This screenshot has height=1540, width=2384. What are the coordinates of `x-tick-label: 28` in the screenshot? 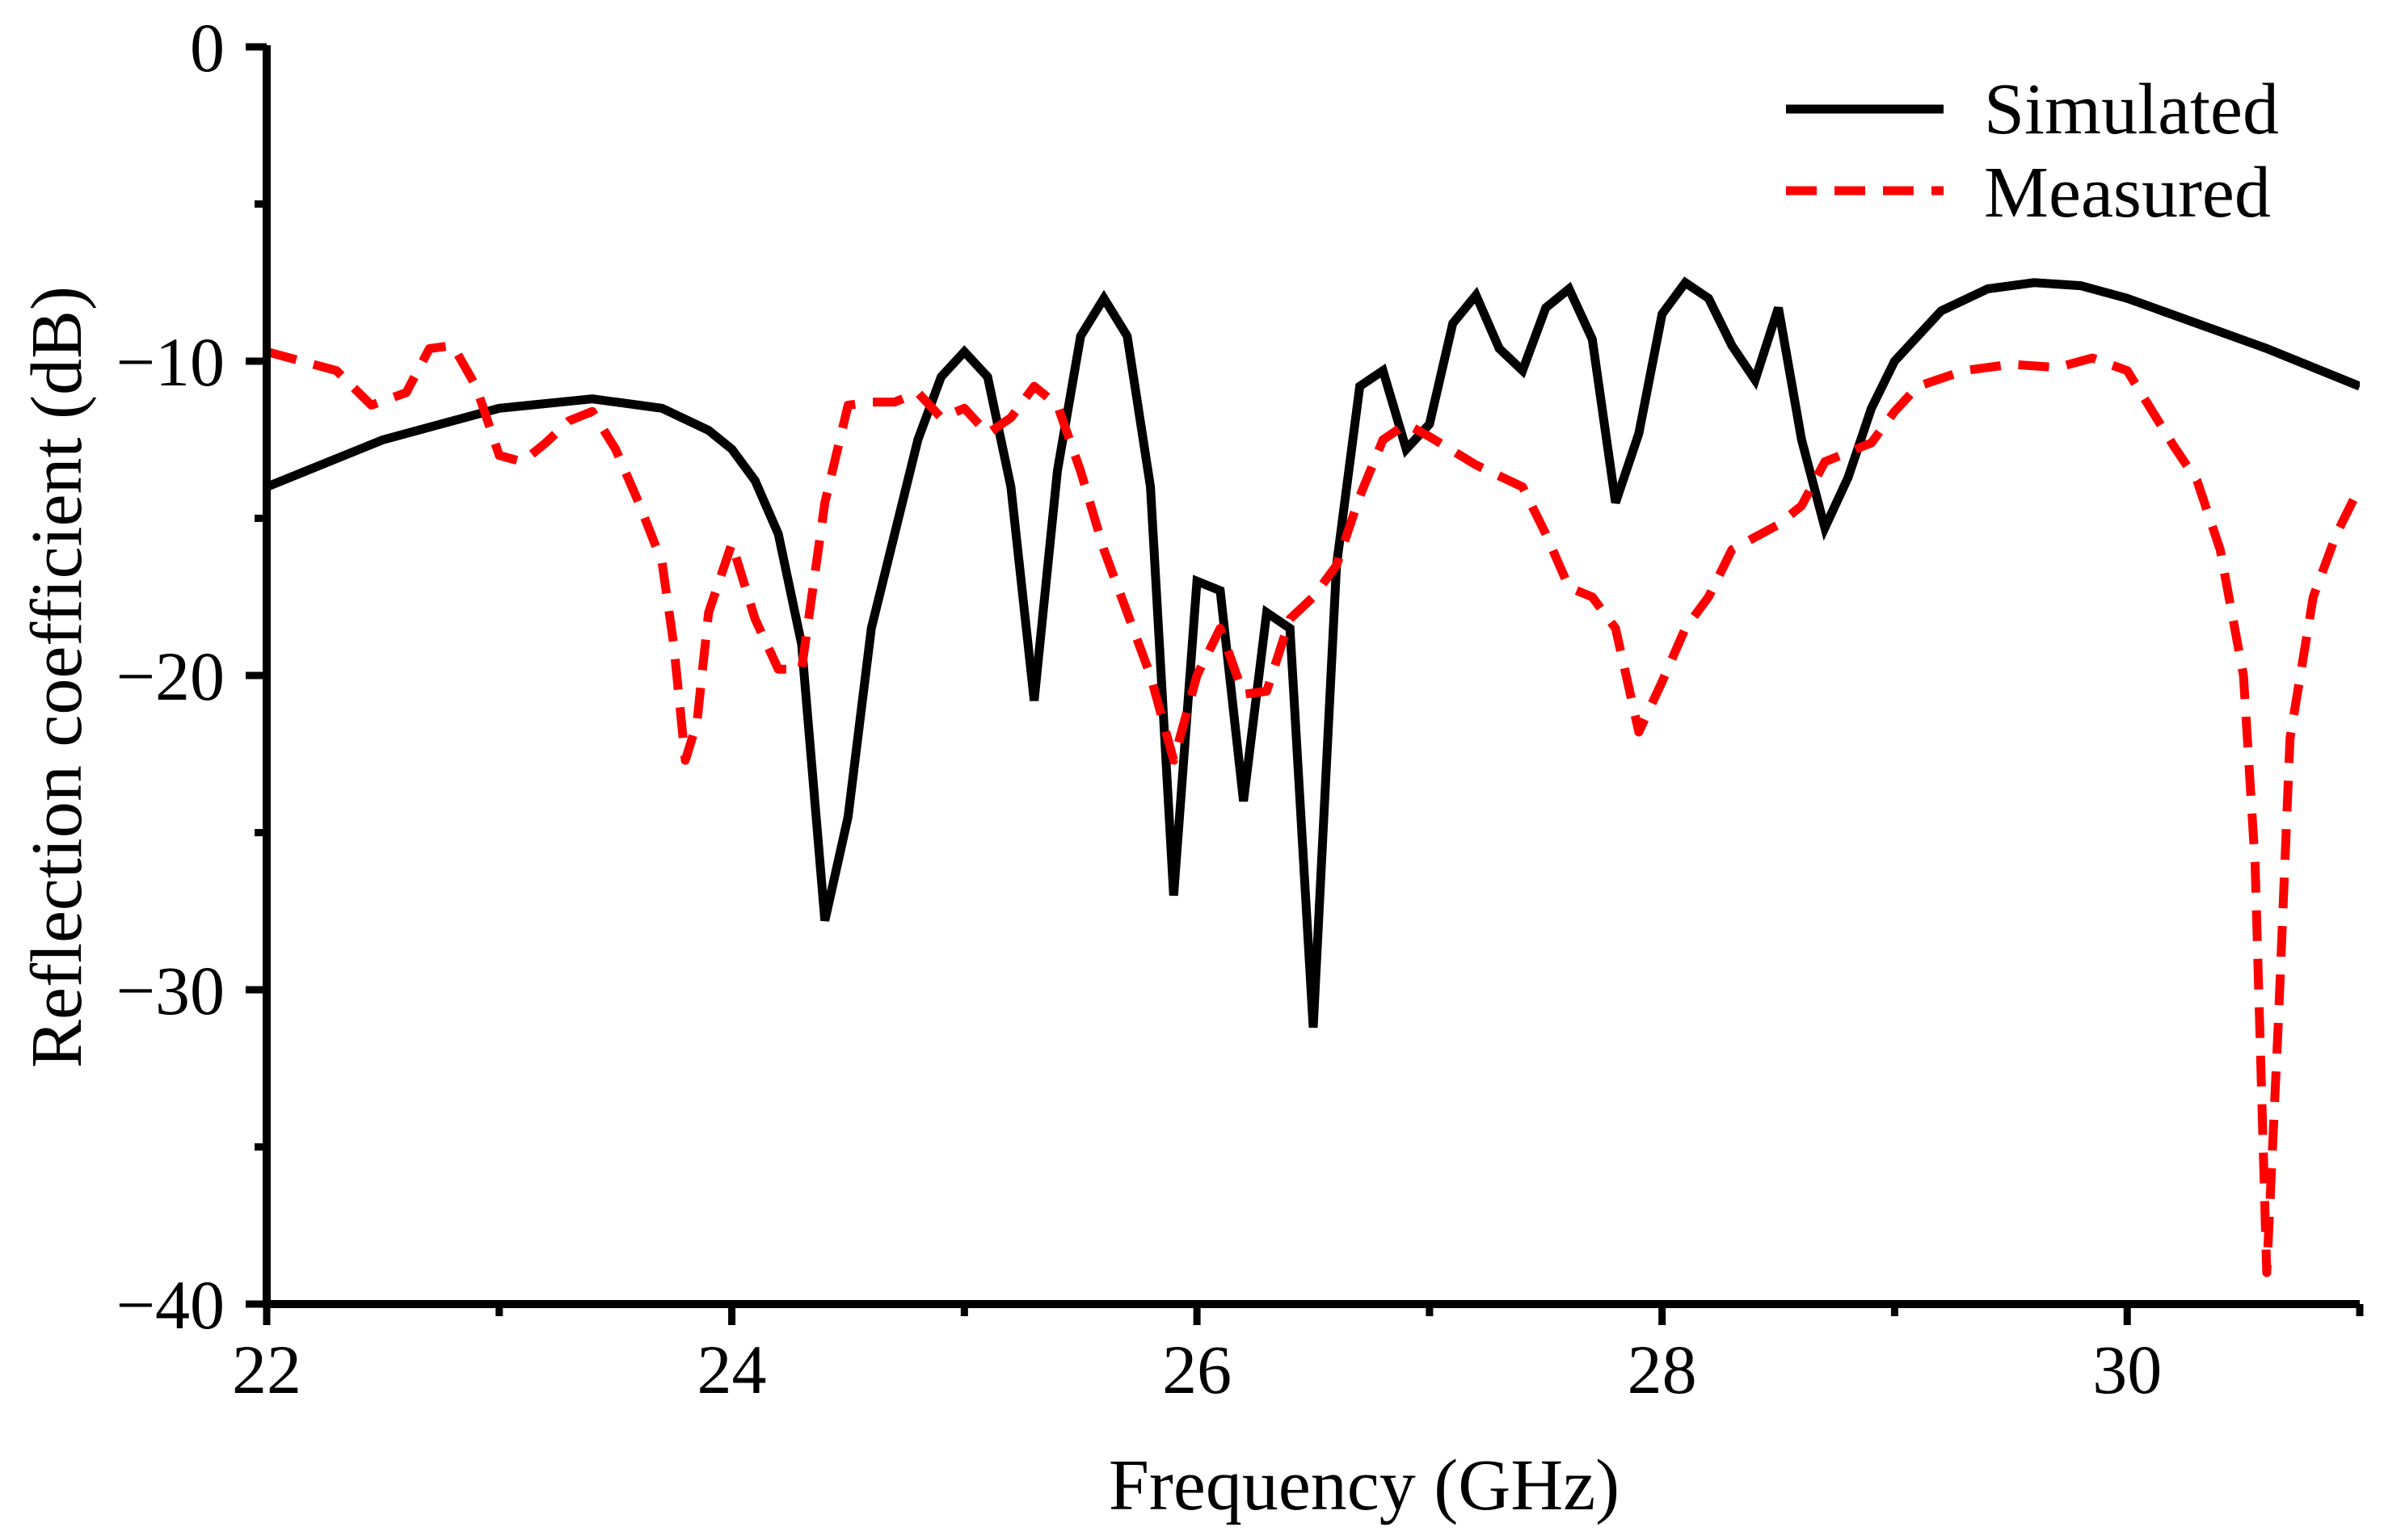 It's located at (1662, 1369).